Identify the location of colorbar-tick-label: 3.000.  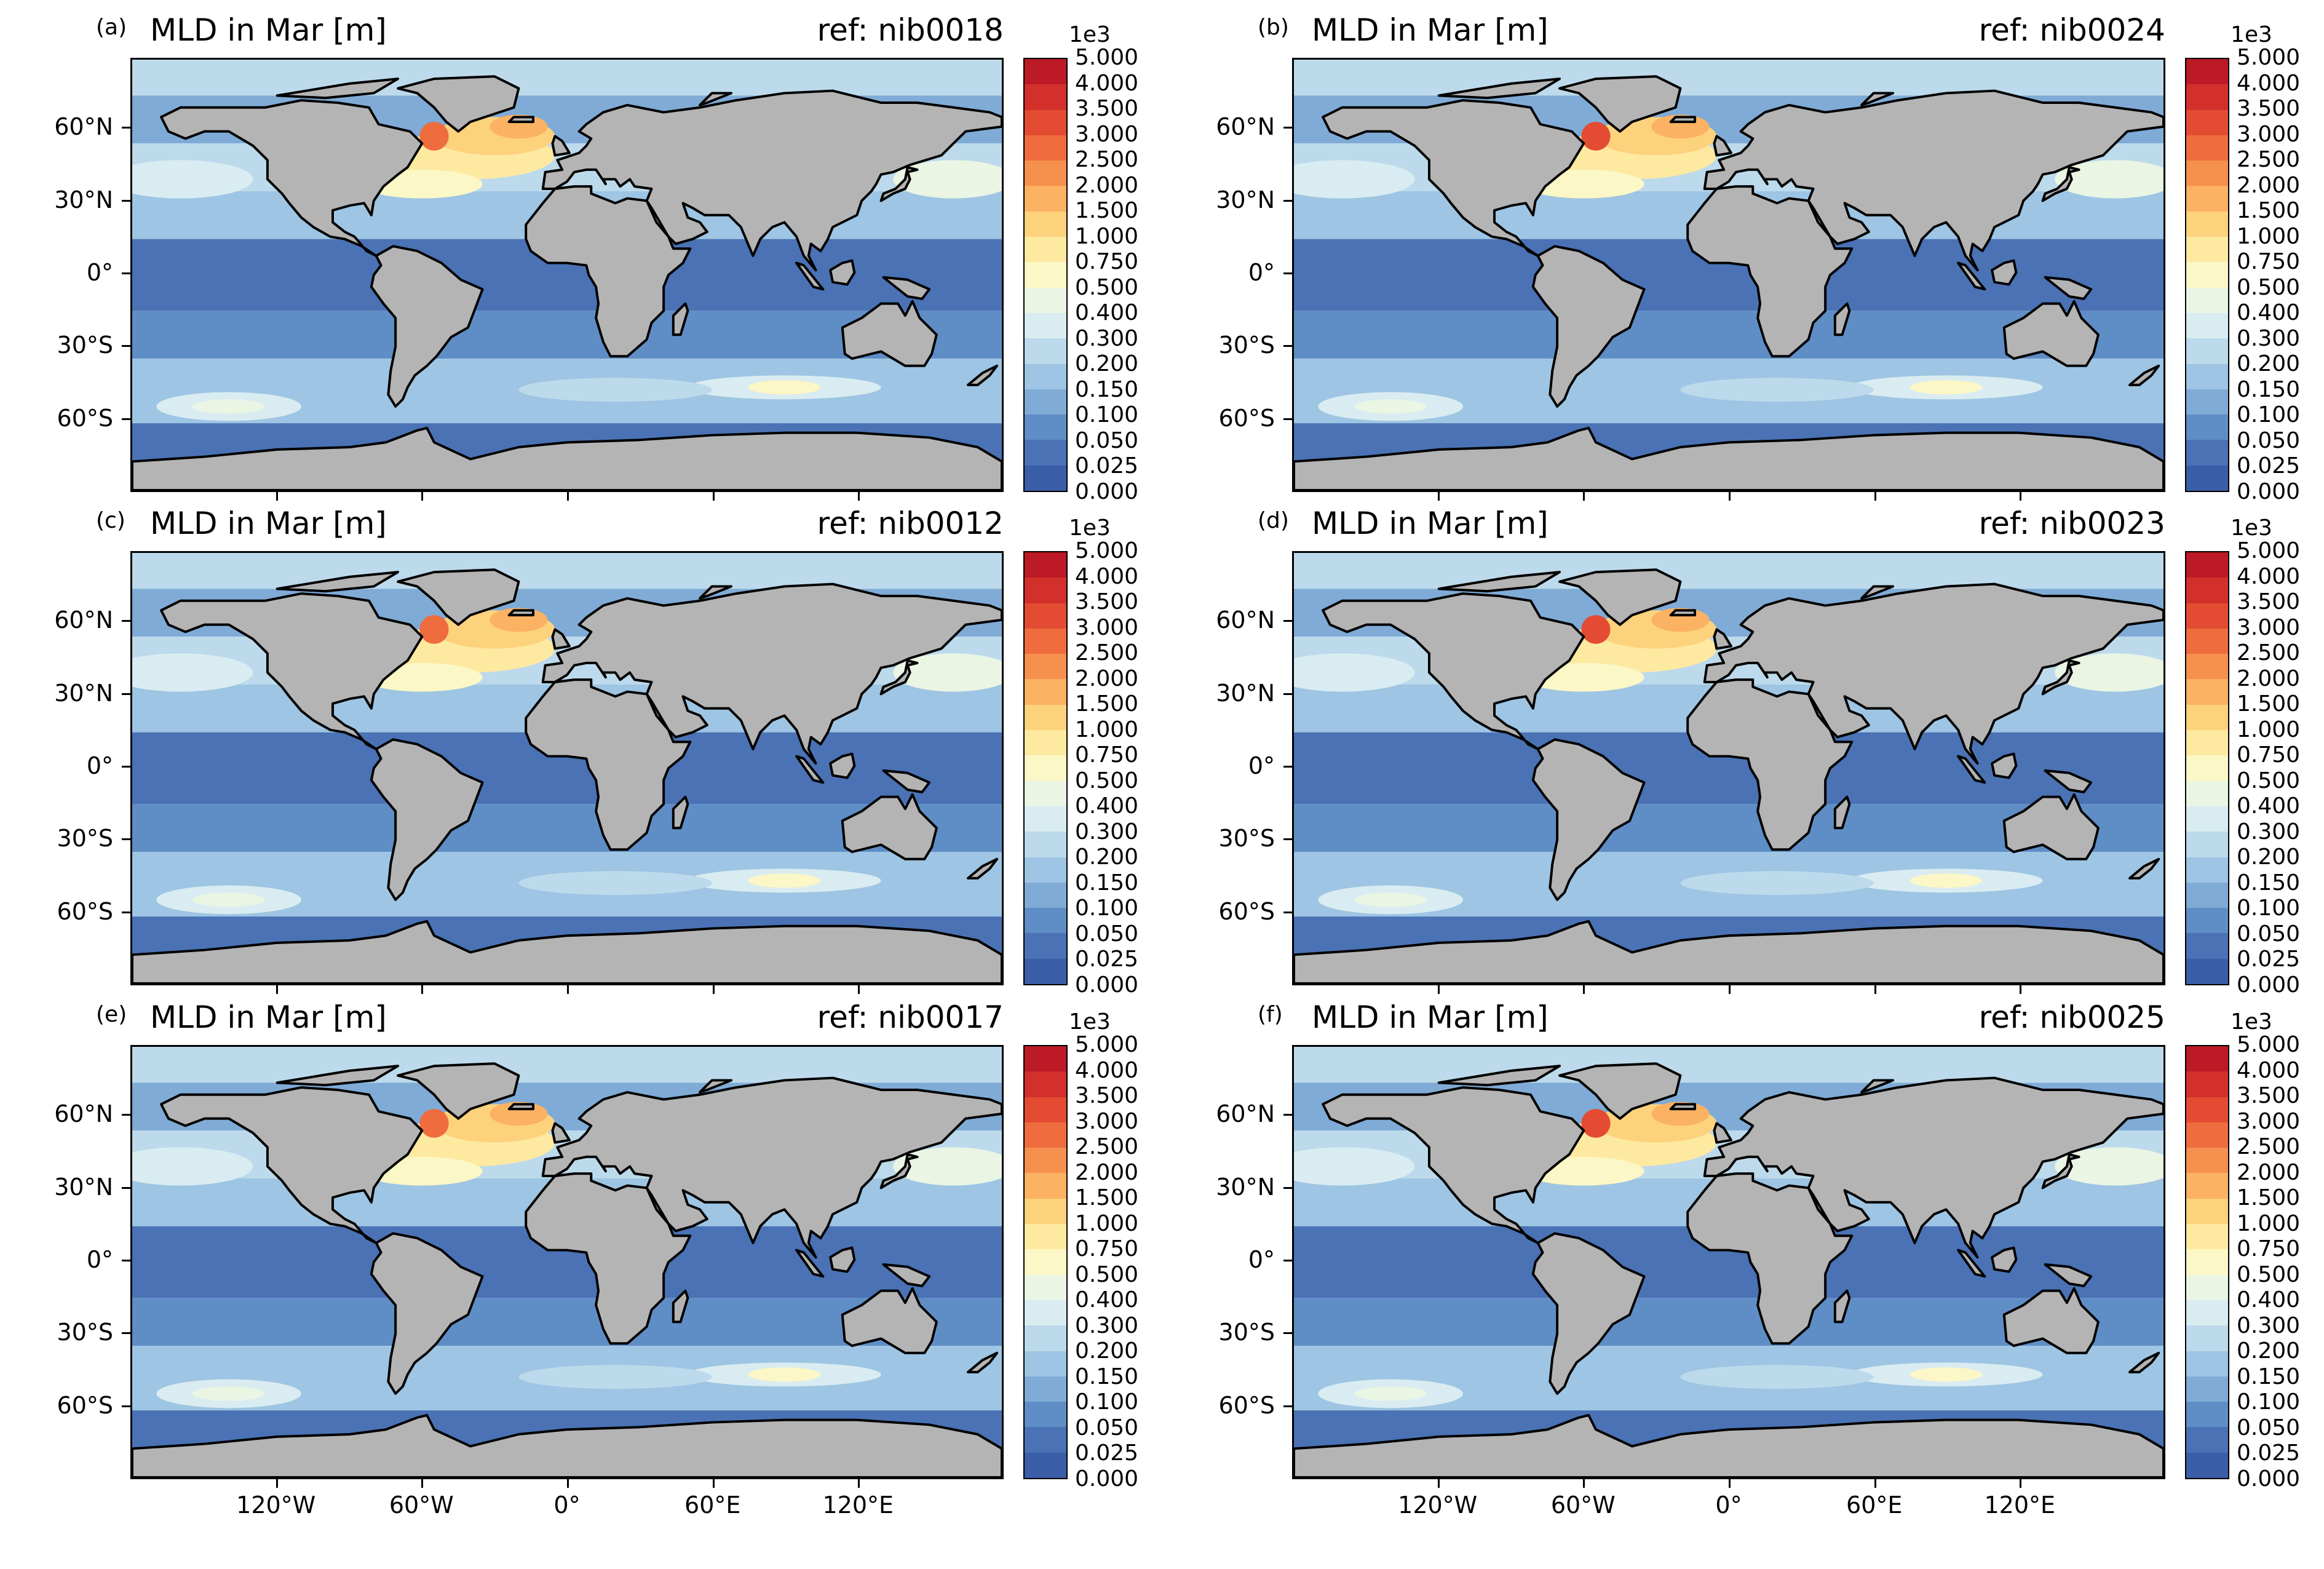
(2269, 134).